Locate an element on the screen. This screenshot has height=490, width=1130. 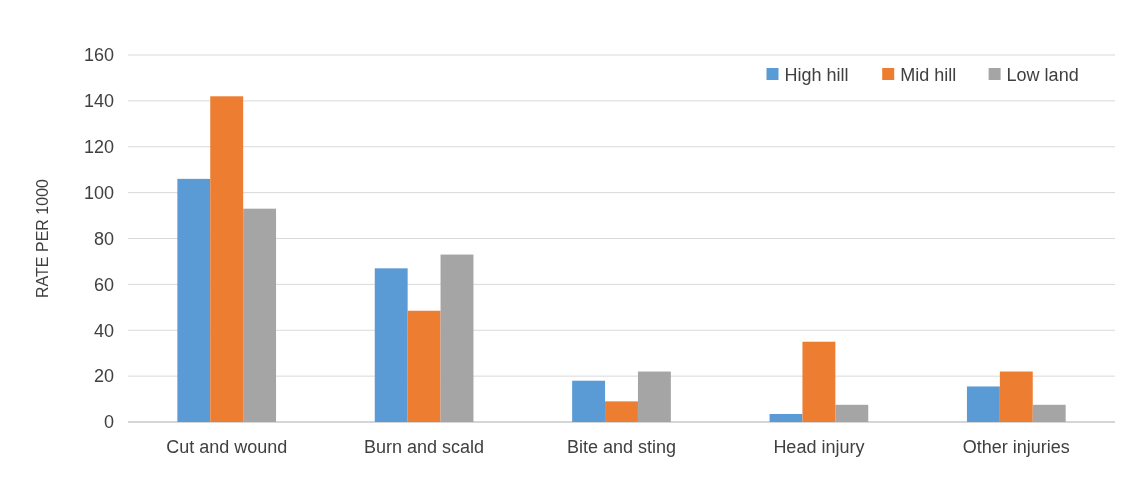
y-tick-label: 60 is located at coordinates (103, 284).